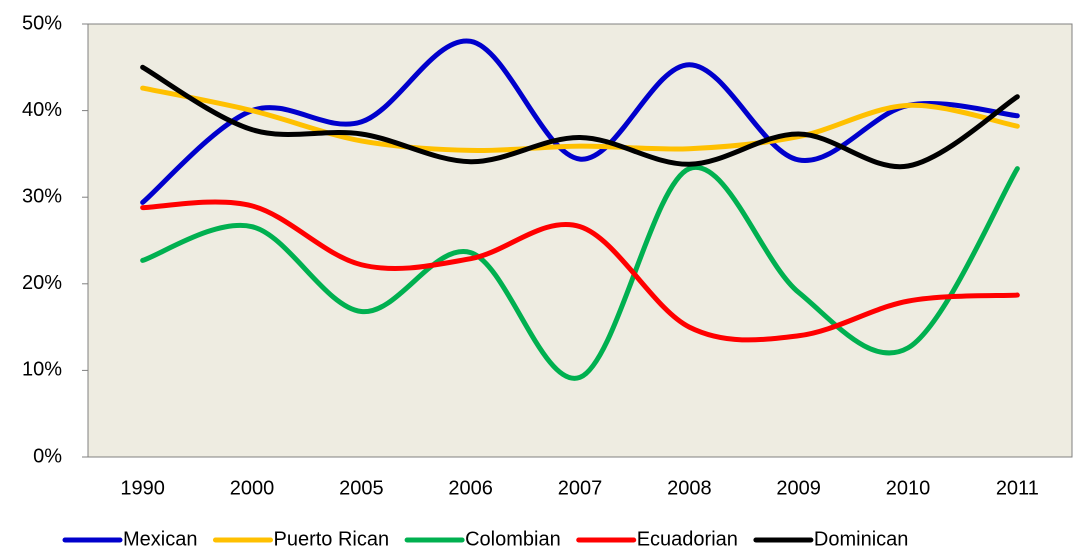 This screenshot has height=552, width=1083. What do you see at coordinates (861, 539) in the screenshot?
I see `legend-label: Dominican` at bounding box center [861, 539].